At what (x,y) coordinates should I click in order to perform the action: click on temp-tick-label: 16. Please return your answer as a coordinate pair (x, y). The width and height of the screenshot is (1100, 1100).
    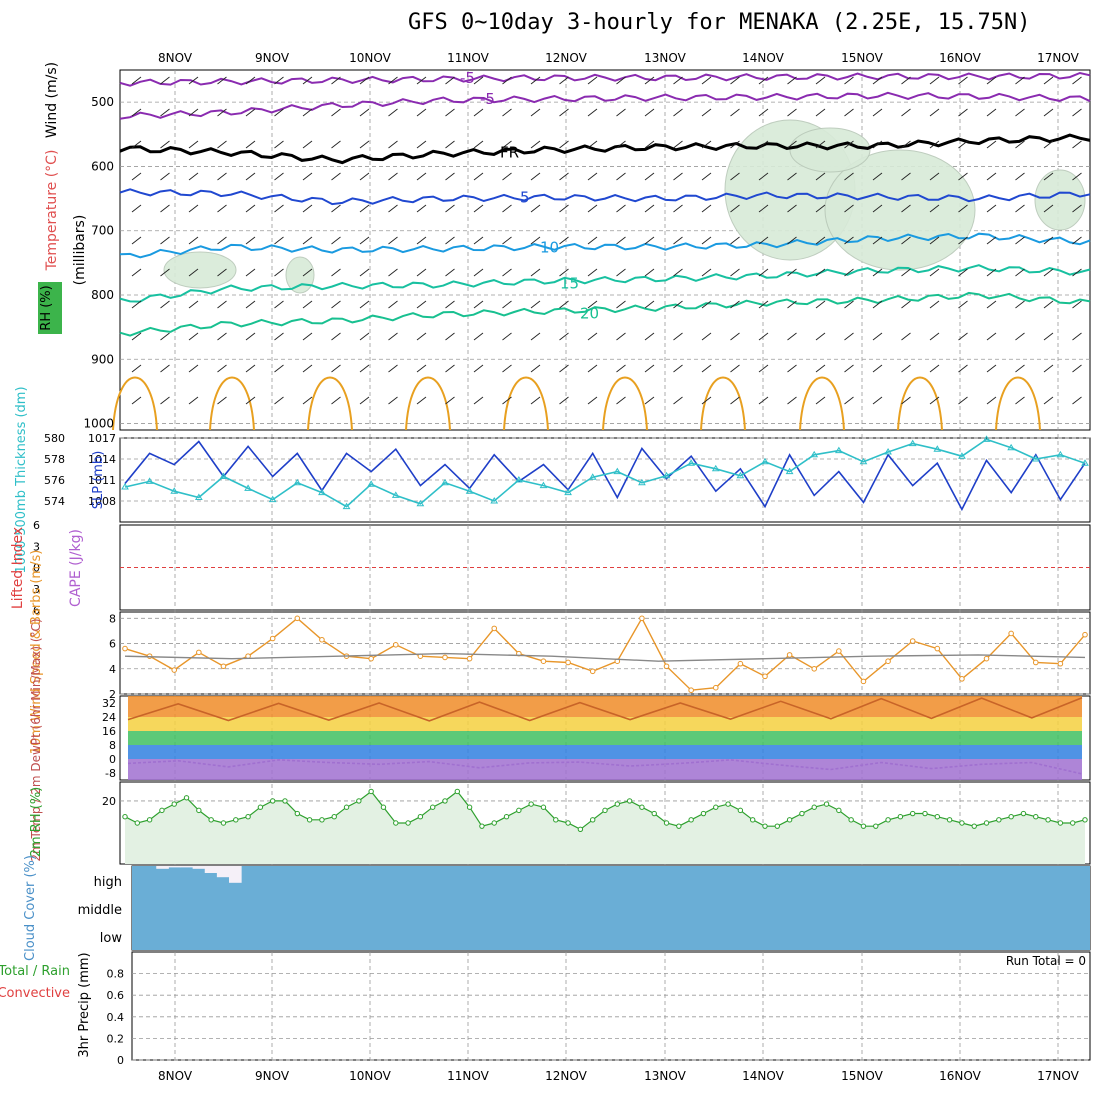
    Looking at the image, I should click on (109, 731).